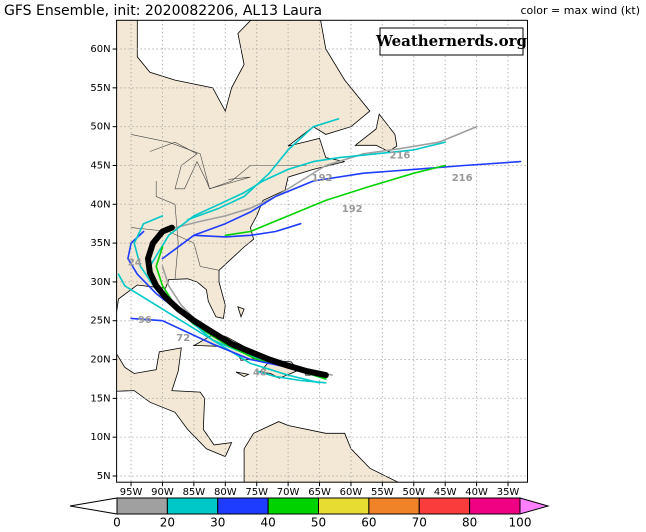  Describe the element at coordinates (217, 523) in the screenshot. I see `colorbar-tick-label: 30` at that location.